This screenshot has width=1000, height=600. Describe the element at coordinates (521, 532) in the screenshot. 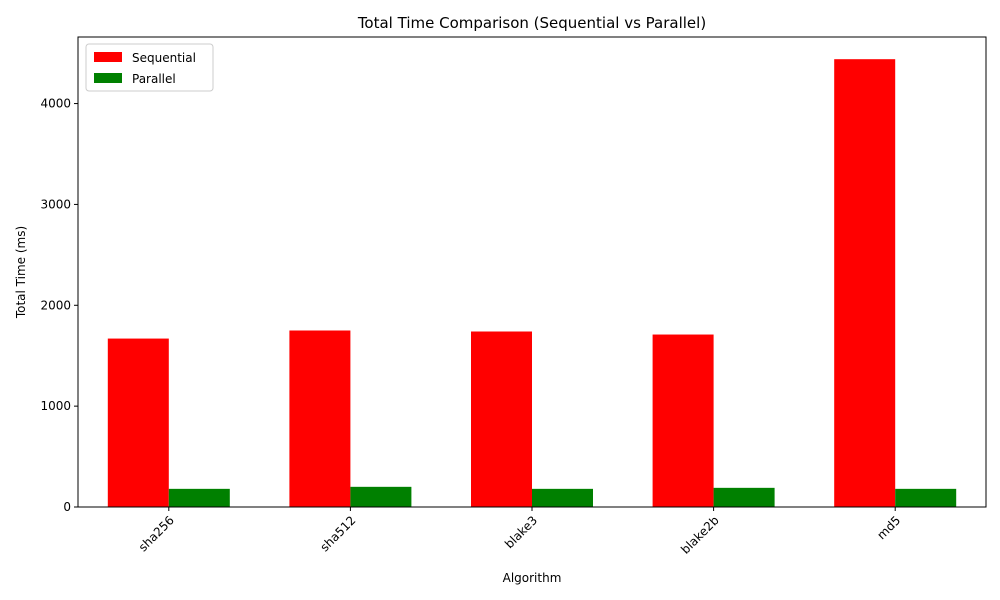

I see `x-tick-label: blake3` at that location.